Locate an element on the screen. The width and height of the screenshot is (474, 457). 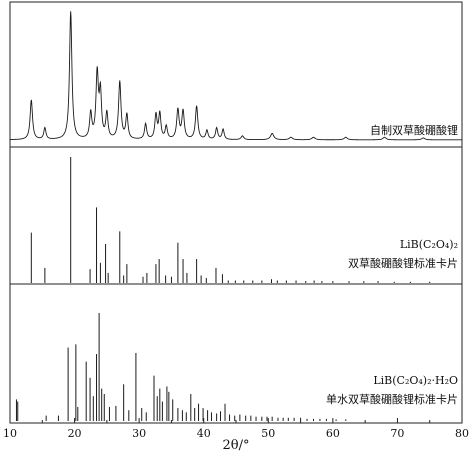
panel-label: 自制双草酸硼酸锂 is located at coordinates (414, 130).